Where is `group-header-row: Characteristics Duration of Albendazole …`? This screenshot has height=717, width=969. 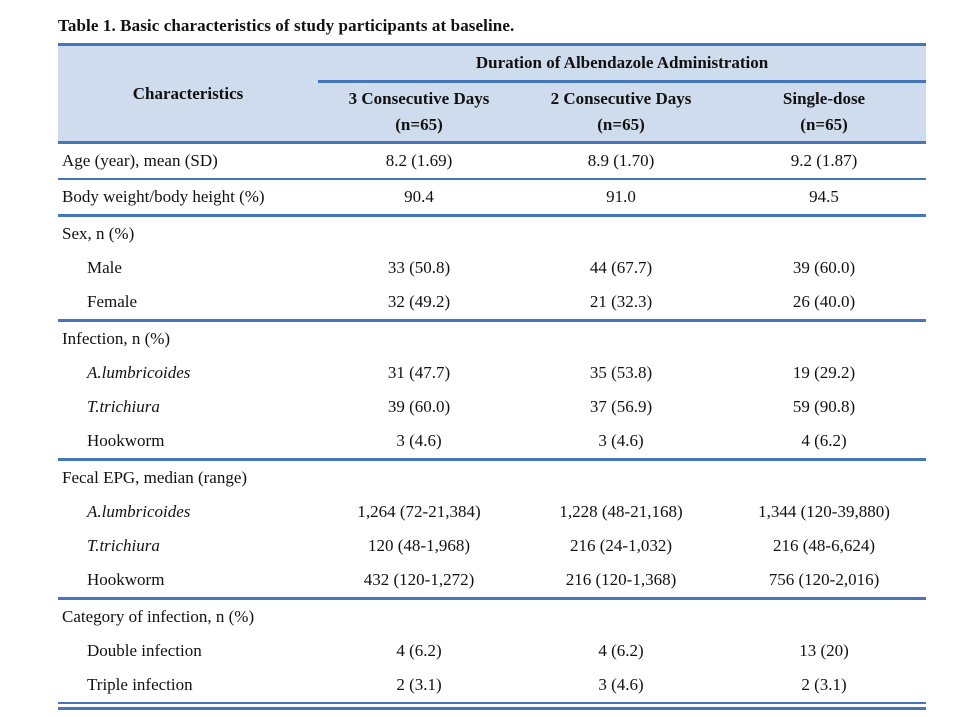 group-header-row: Characteristics Duration of Albendazole … is located at coordinates (492, 94).